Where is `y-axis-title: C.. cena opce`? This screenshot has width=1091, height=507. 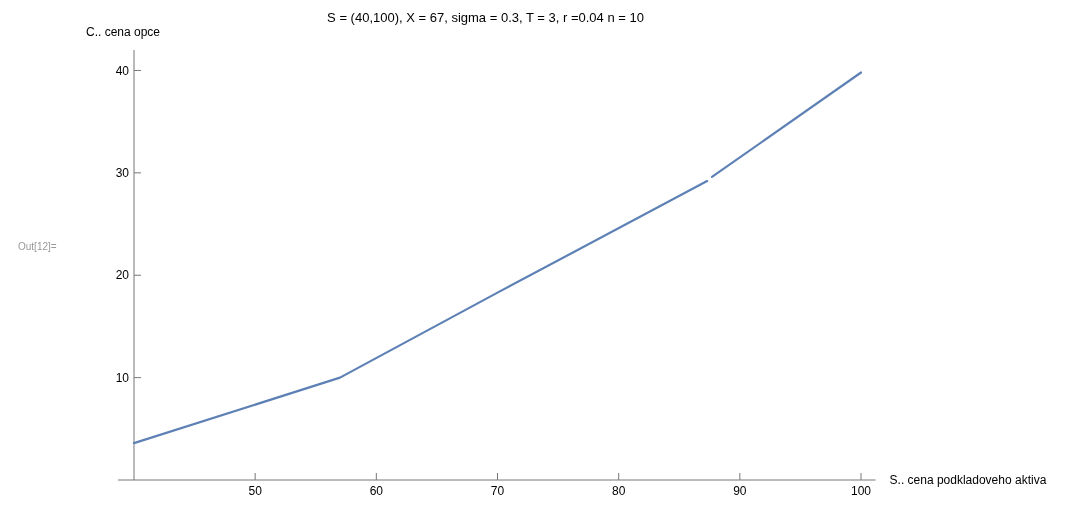 y-axis-title: C.. cena opce is located at coordinates (123, 32).